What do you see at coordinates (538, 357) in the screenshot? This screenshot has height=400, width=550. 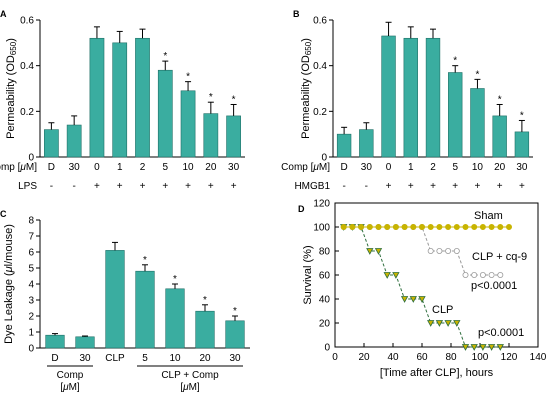 I see `x-tick-label: 140` at bounding box center [538, 357].